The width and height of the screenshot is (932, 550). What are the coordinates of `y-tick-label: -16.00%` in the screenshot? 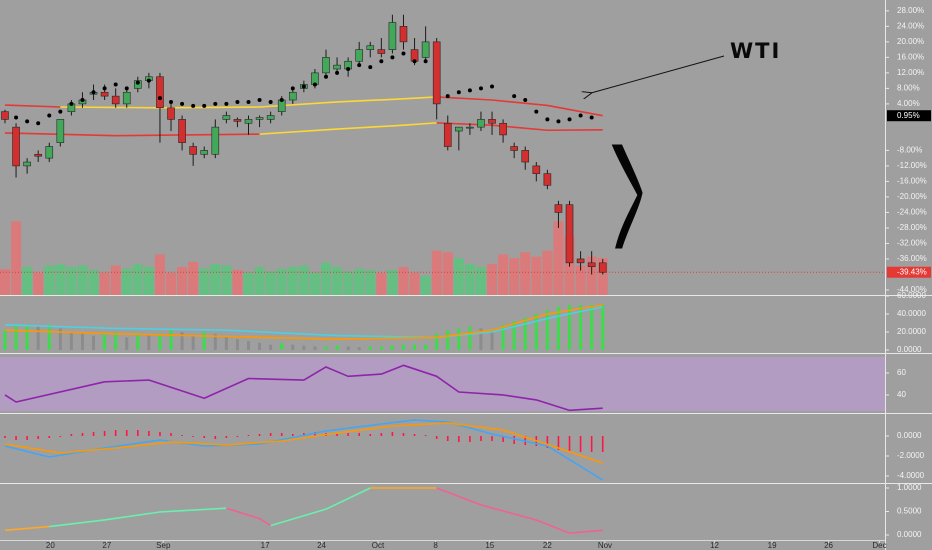 It's located at (912, 181).